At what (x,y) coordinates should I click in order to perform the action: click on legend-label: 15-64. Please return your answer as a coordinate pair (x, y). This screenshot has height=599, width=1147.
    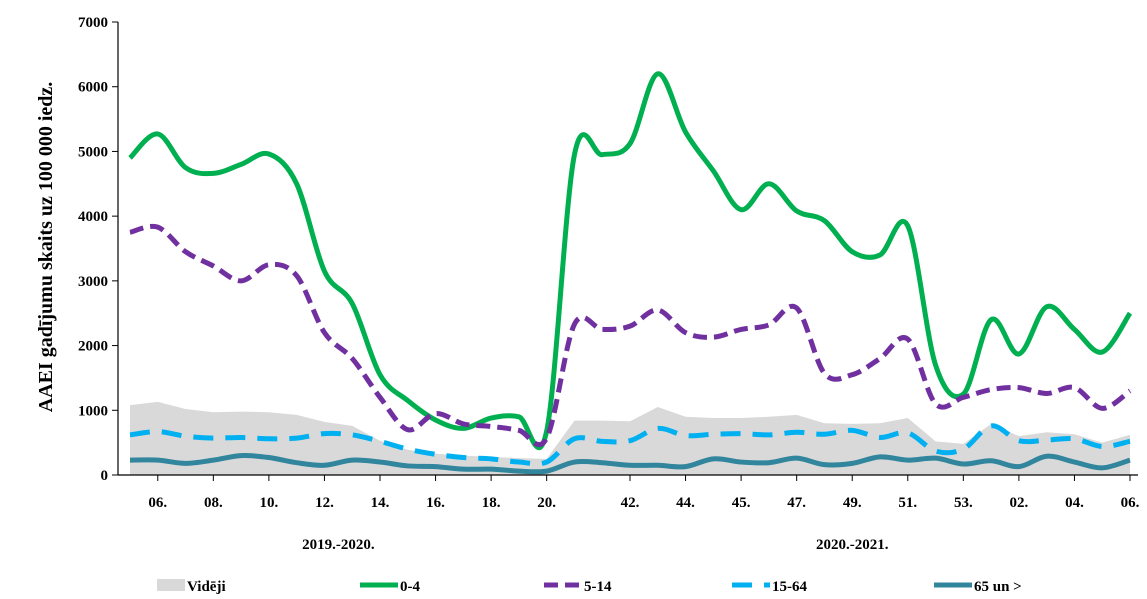
    Looking at the image, I should click on (789, 587).